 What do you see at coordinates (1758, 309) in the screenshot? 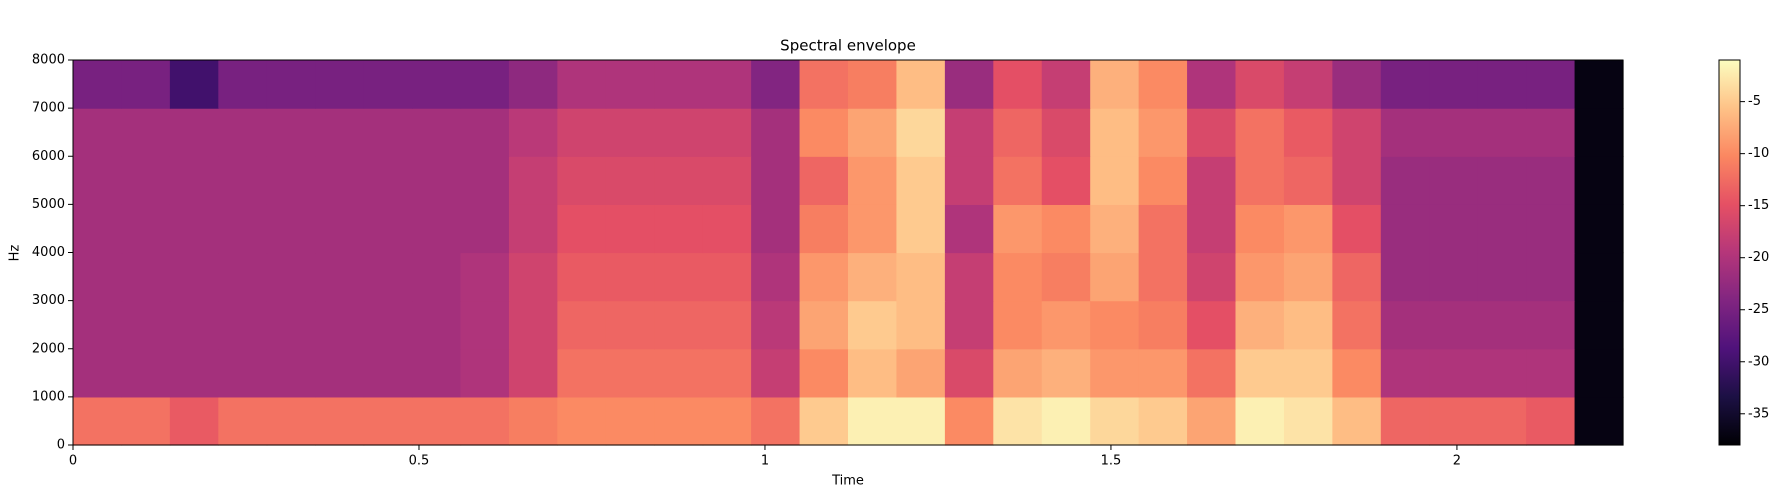
I see `colorbar-tick-label: -25` at bounding box center [1758, 309].